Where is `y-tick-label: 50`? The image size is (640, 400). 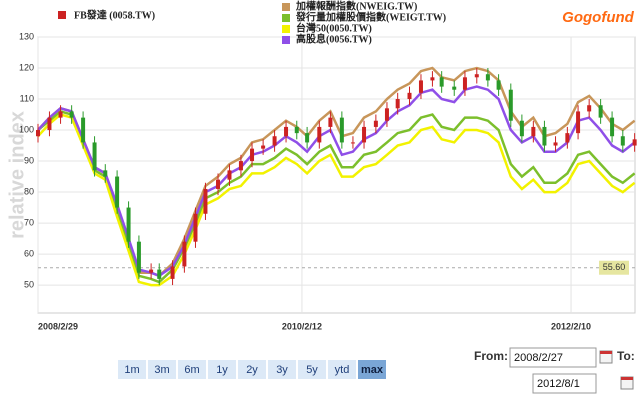 y-tick-label: 50 is located at coordinates (29, 284).